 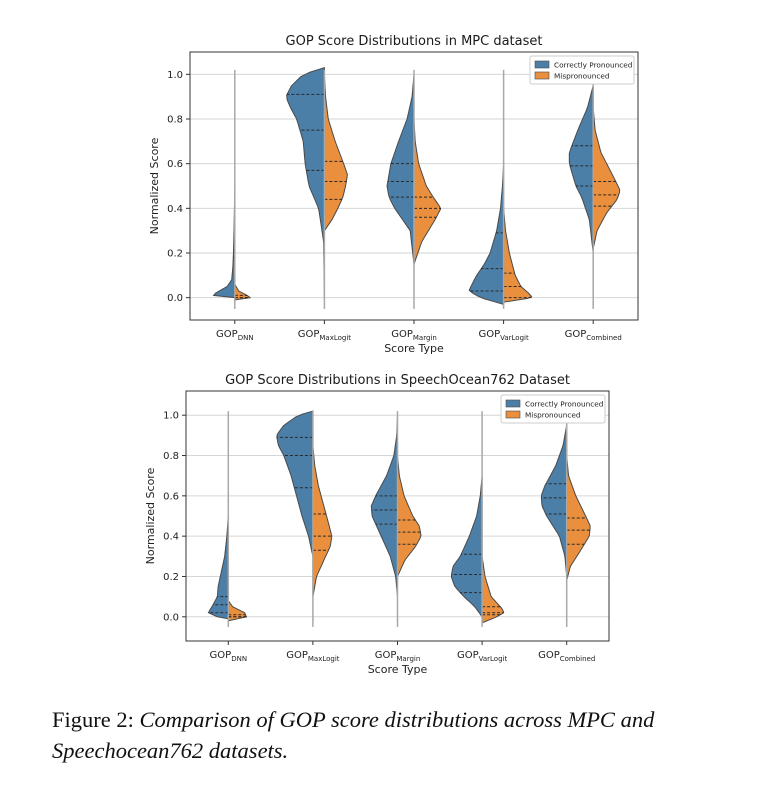 I want to click on chart-title: GOP Score Distributions in MPC dataset, so click(x=414, y=41).